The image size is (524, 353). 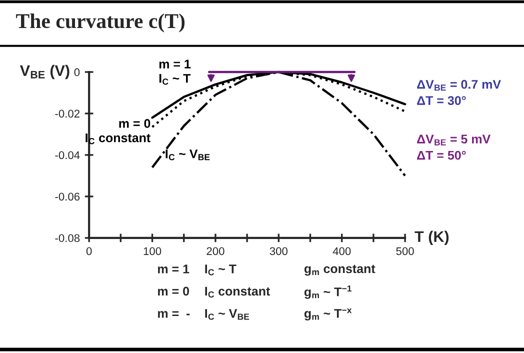 What do you see at coordinates (227, 314) in the screenshot?
I see `text: I$_{C}$ ~ V$_{BE}$` at bounding box center [227, 314].